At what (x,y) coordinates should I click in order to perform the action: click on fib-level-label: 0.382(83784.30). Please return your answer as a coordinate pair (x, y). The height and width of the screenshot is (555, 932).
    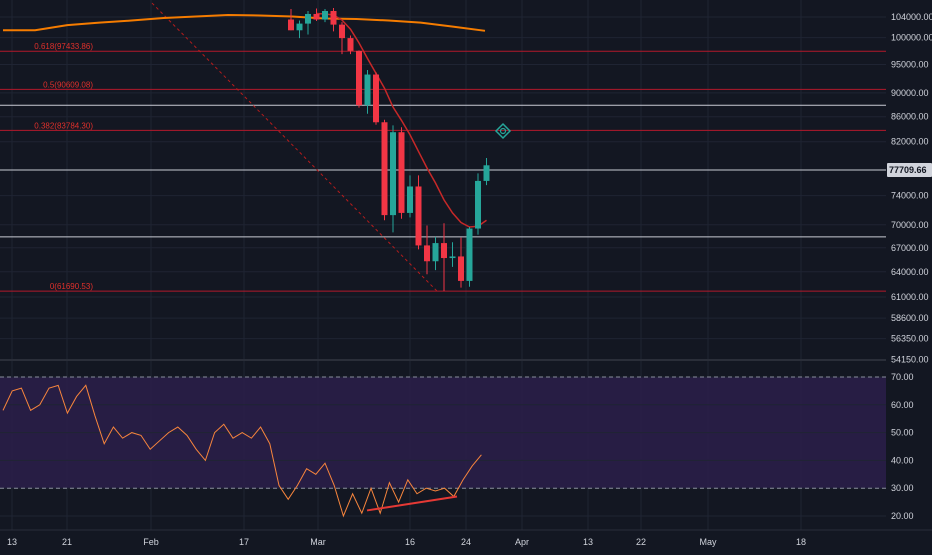
    Looking at the image, I should click on (63, 125).